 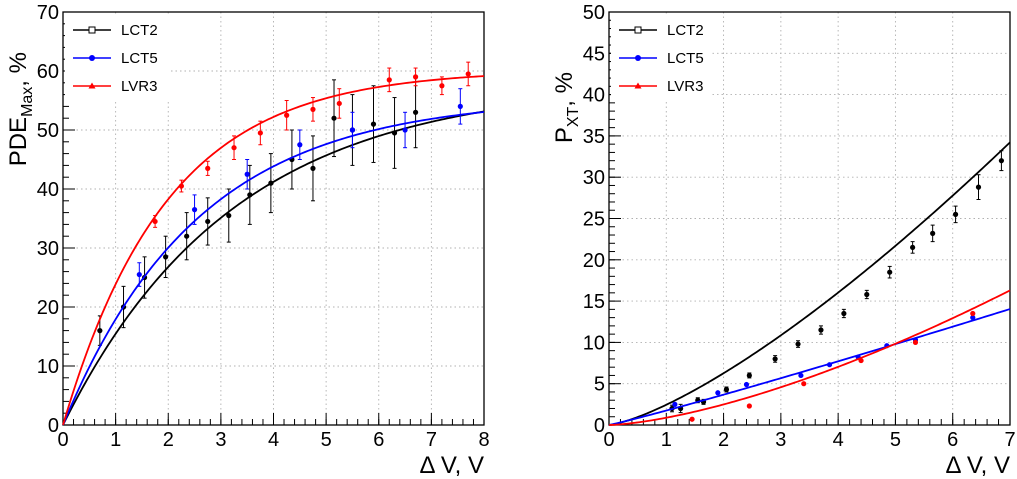 What do you see at coordinates (809, 367) in the screenshot?
I see `fit-curve-lct5` at bounding box center [809, 367].